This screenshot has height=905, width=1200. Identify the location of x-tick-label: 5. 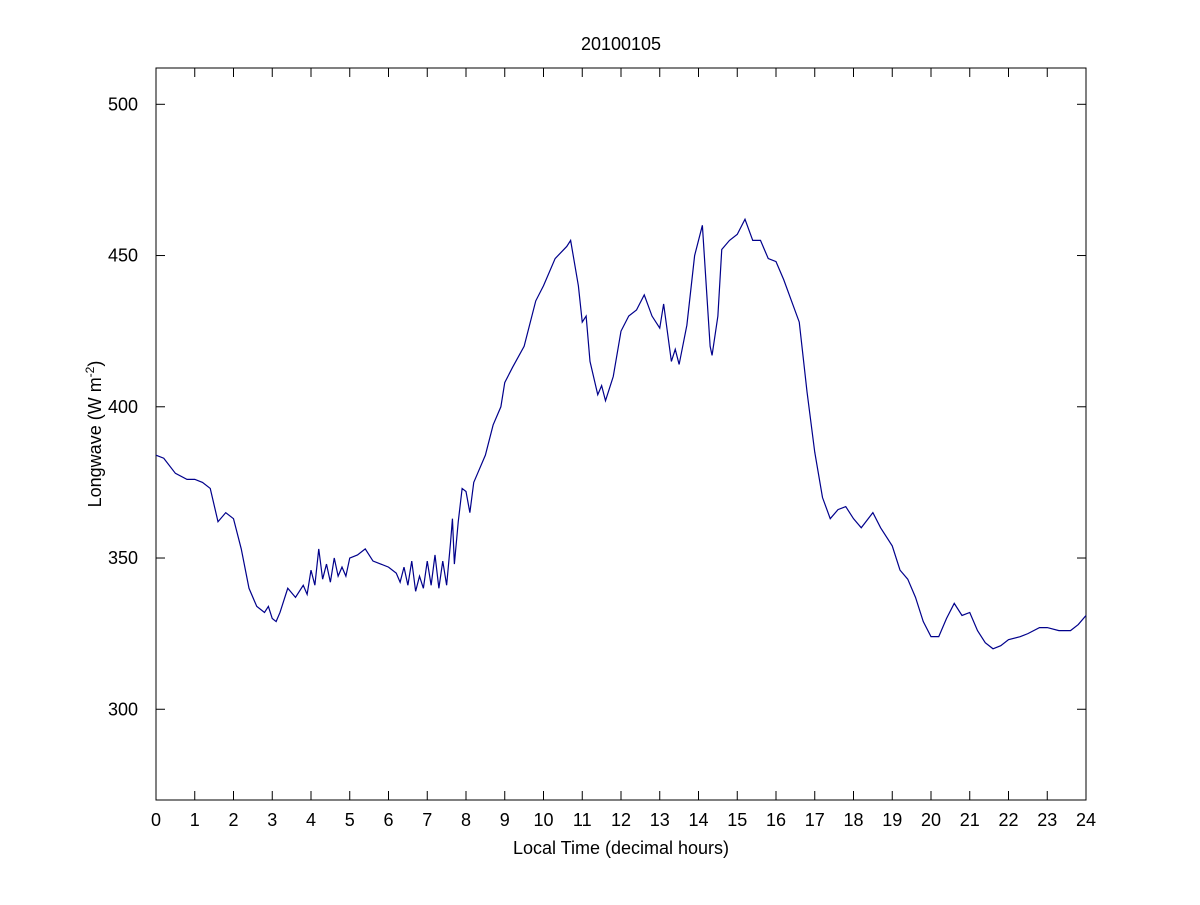
(350, 820).